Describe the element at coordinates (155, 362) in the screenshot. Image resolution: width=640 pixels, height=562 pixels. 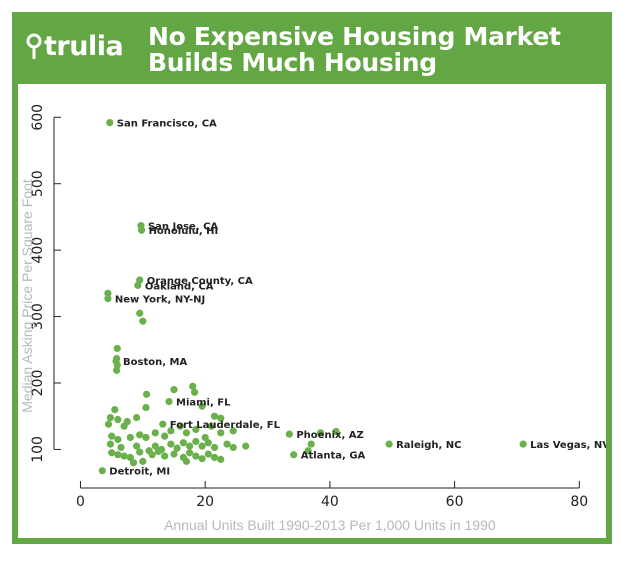
I see `point-label: Boston, MA` at that location.